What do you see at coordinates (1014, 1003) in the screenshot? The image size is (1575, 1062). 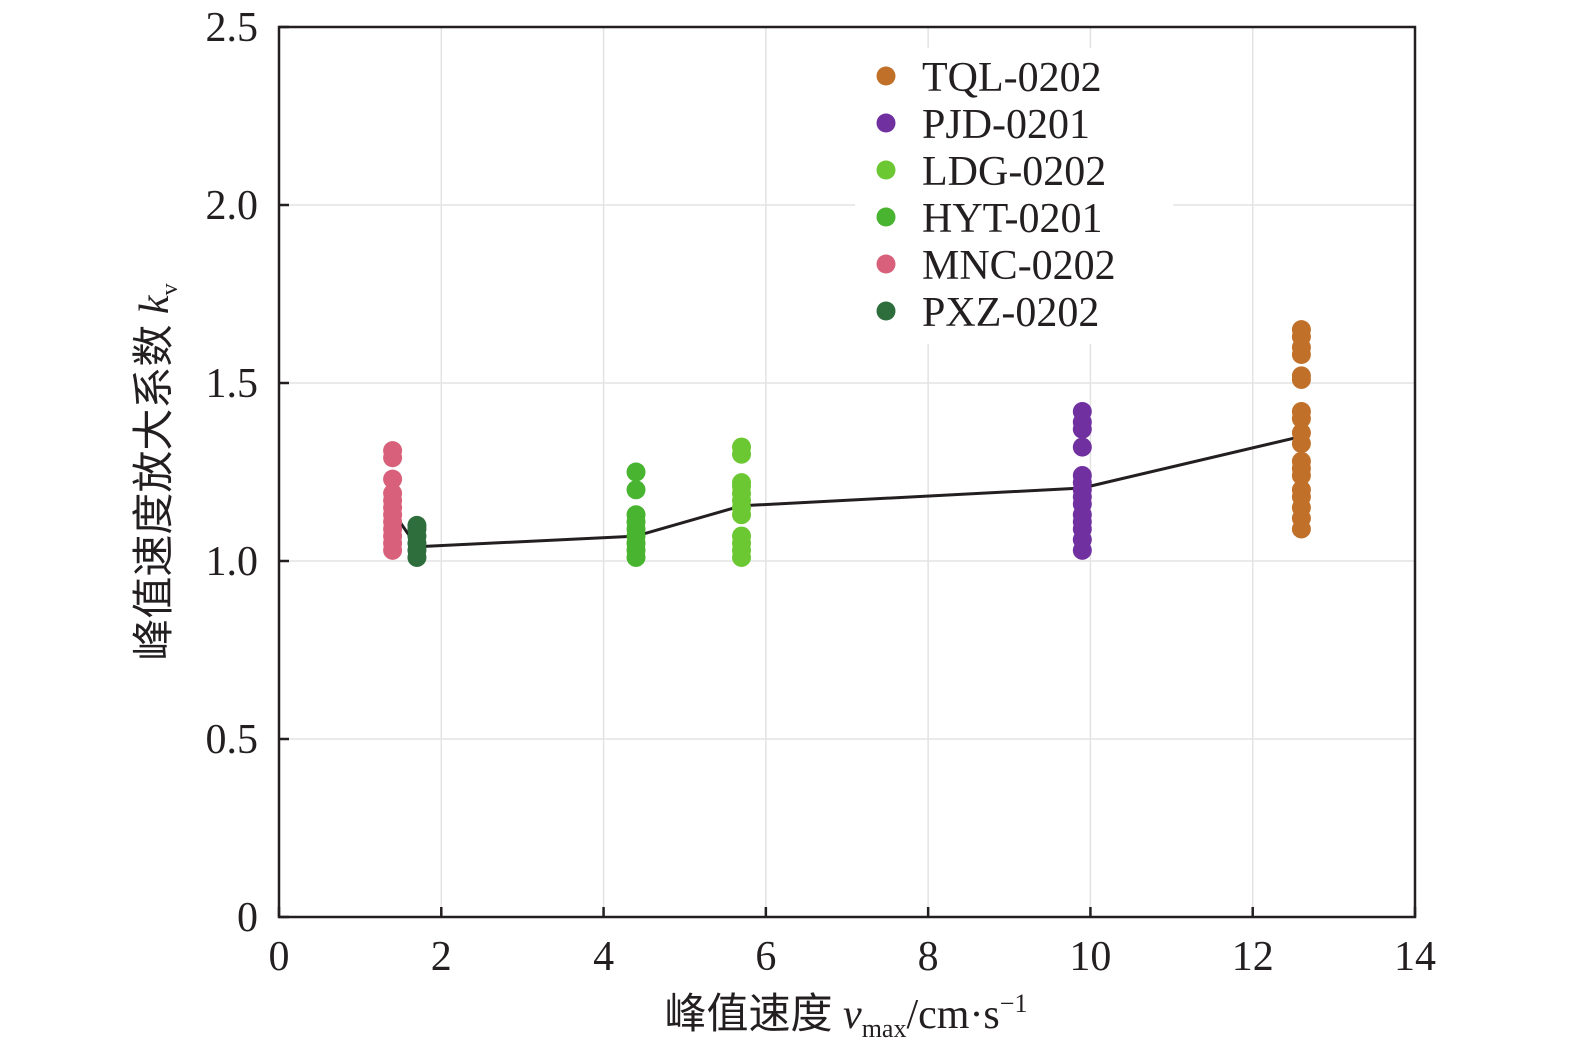 I see `x-axis-unit-exponent: −1` at bounding box center [1014, 1003].